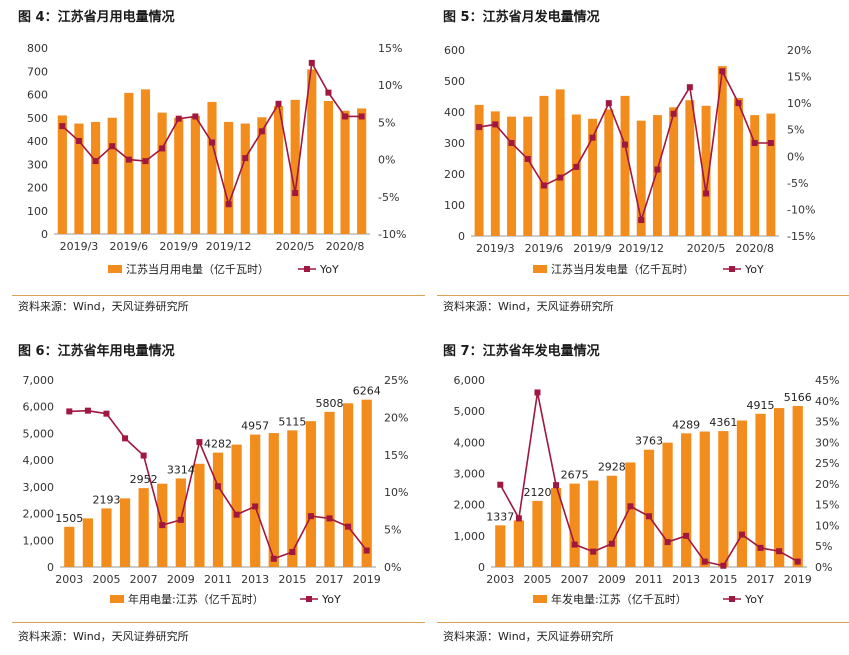 The image size is (849, 655). Describe the element at coordinates (723, 579) in the screenshot. I see `x-tick-label: 2015` at that location.